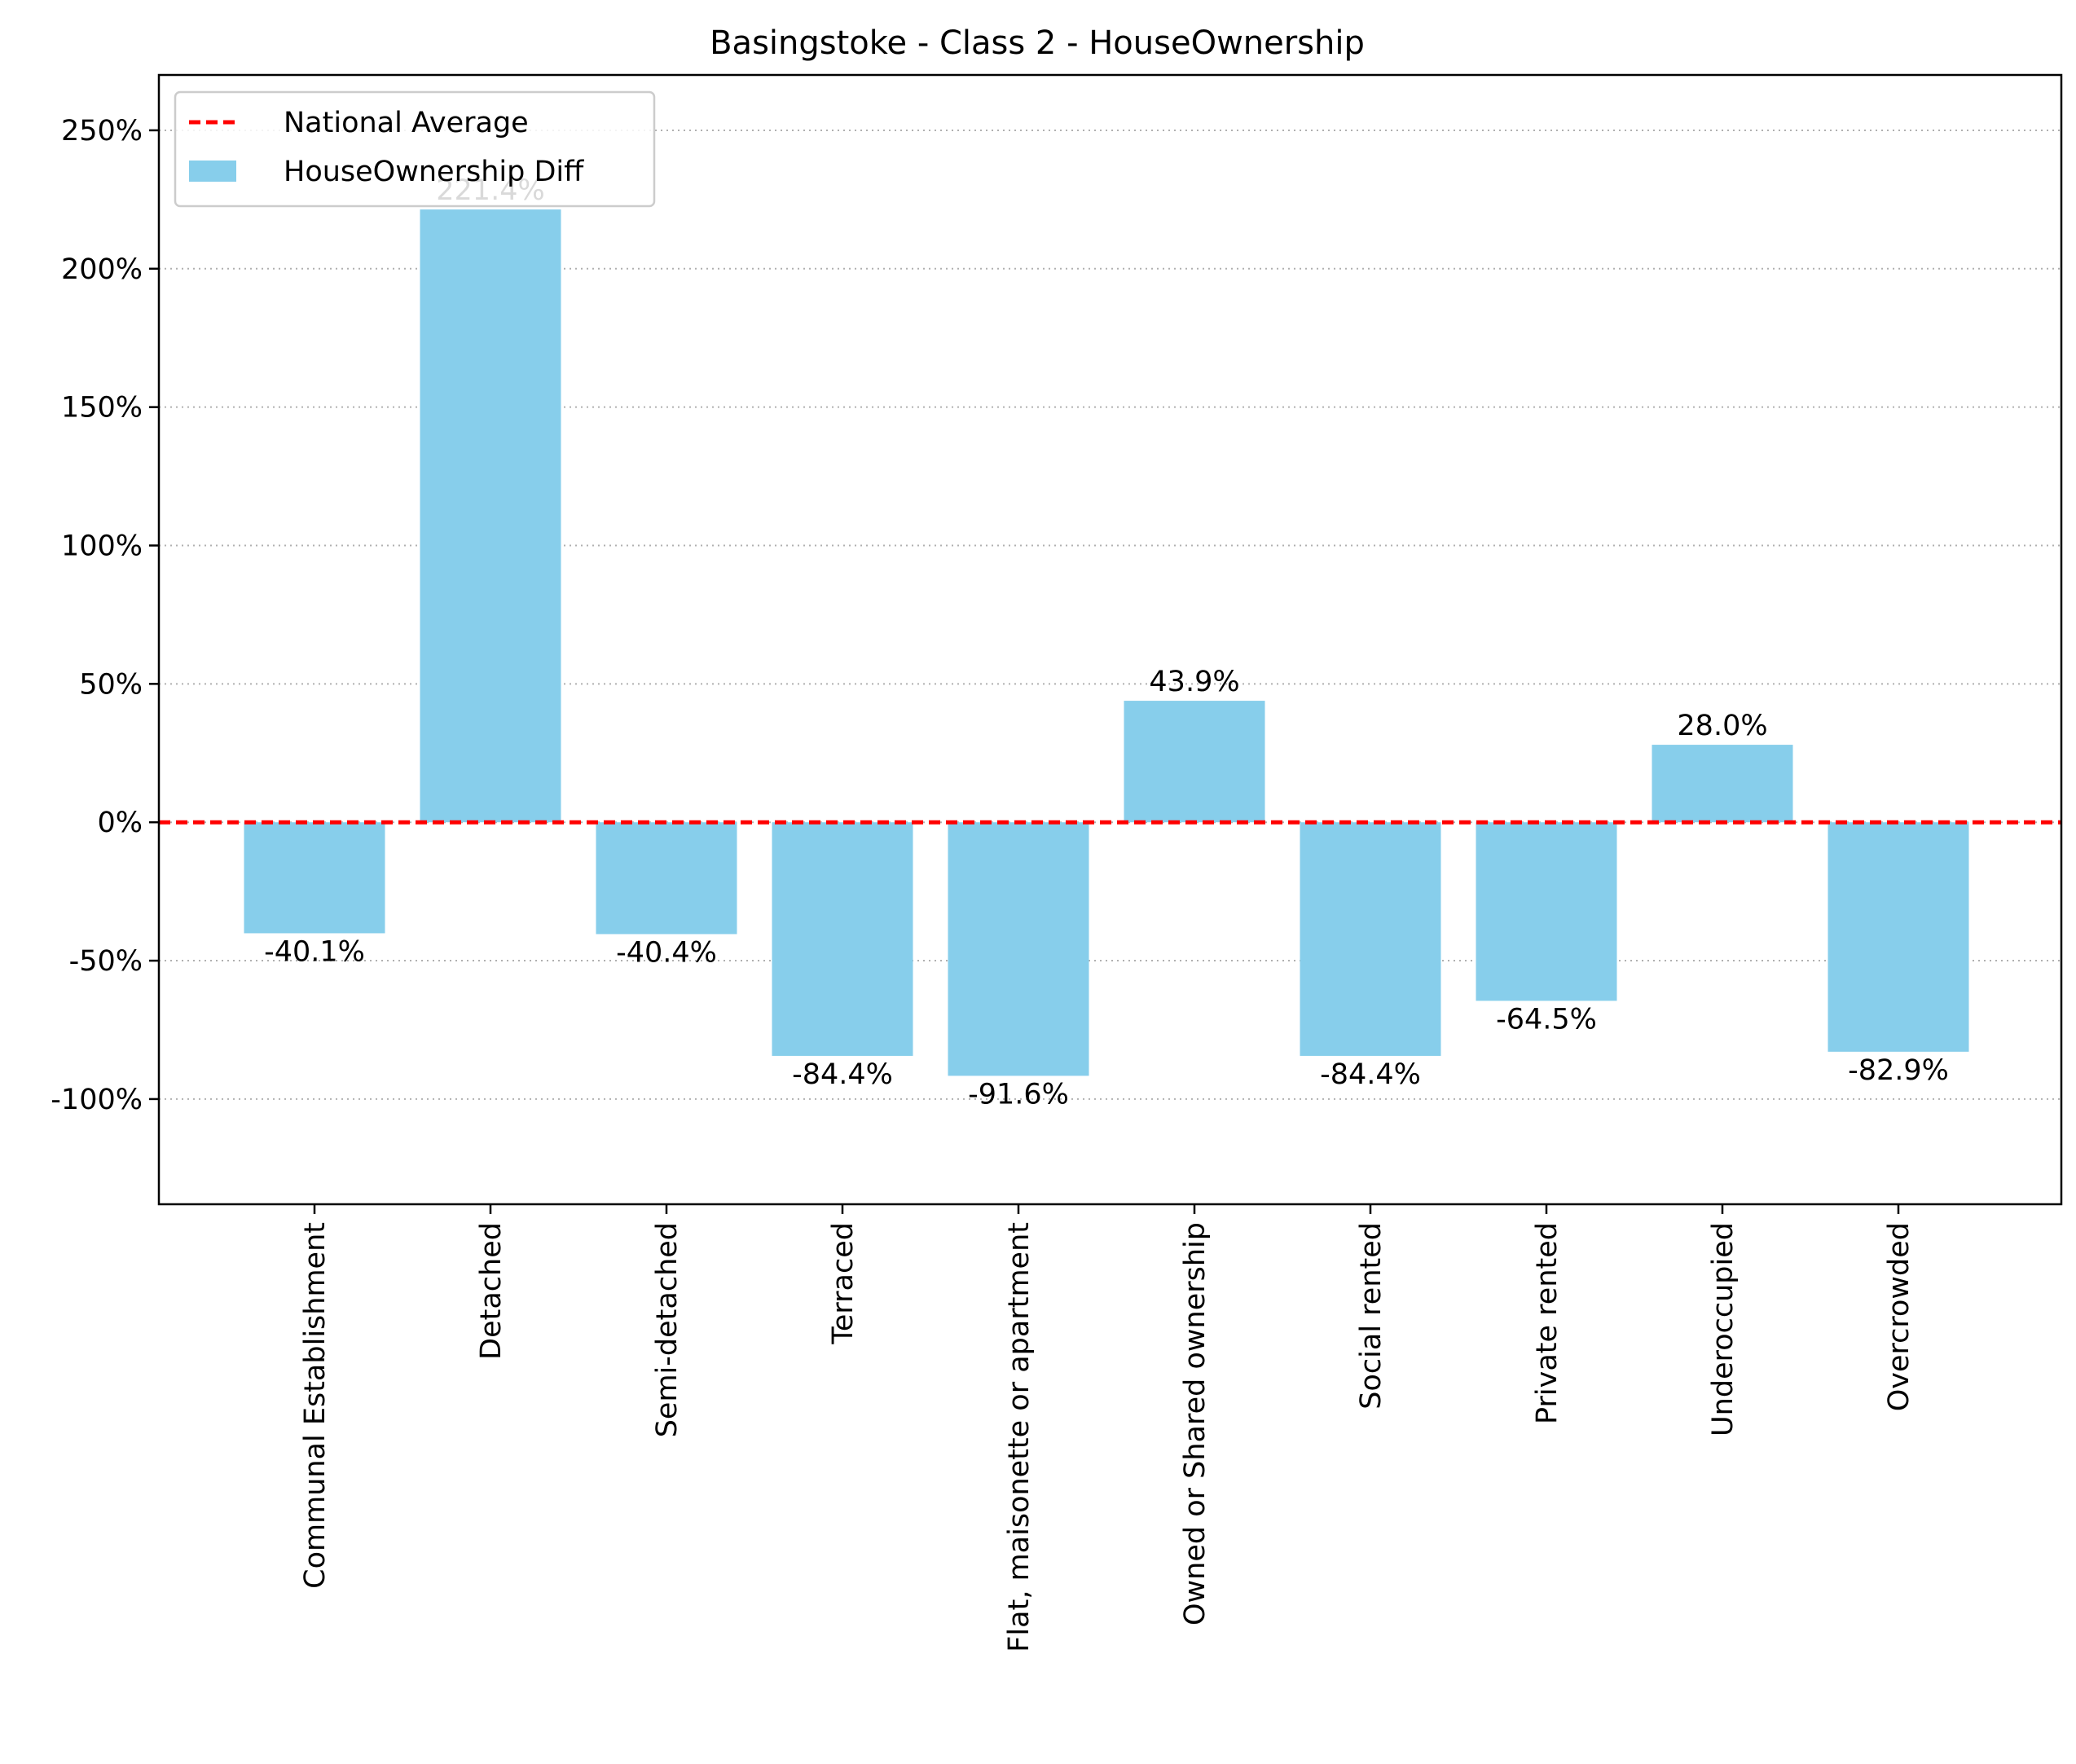  What do you see at coordinates (316, 1405) in the screenshot?
I see `x-tick-label: Communal Establishment` at bounding box center [316, 1405].